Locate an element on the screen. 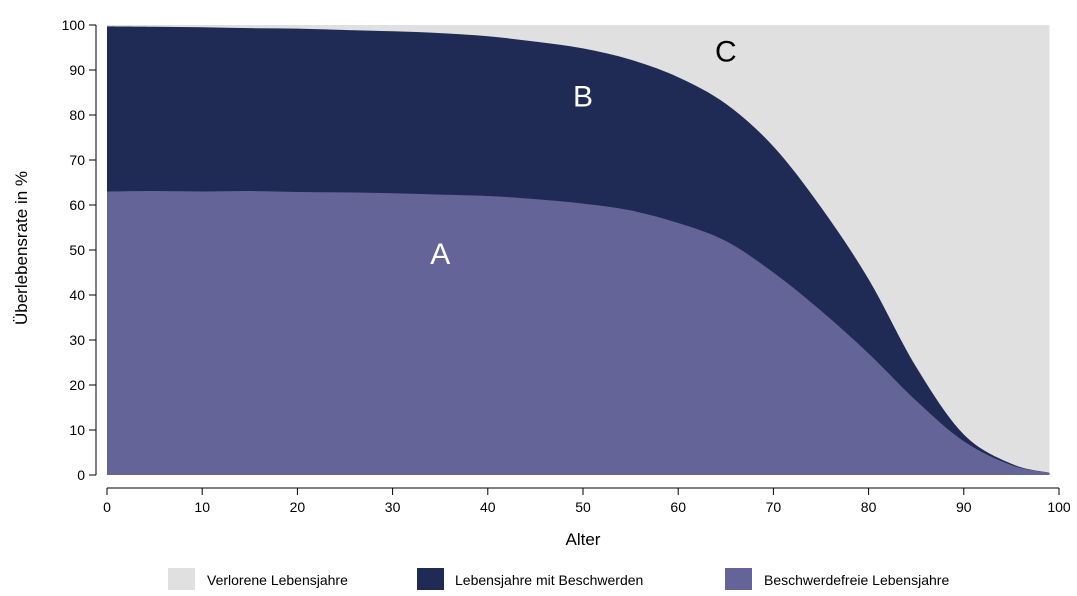 This screenshot has width=1077, height=596. y-tick-label: 10 is located at coordinates (77, 430).